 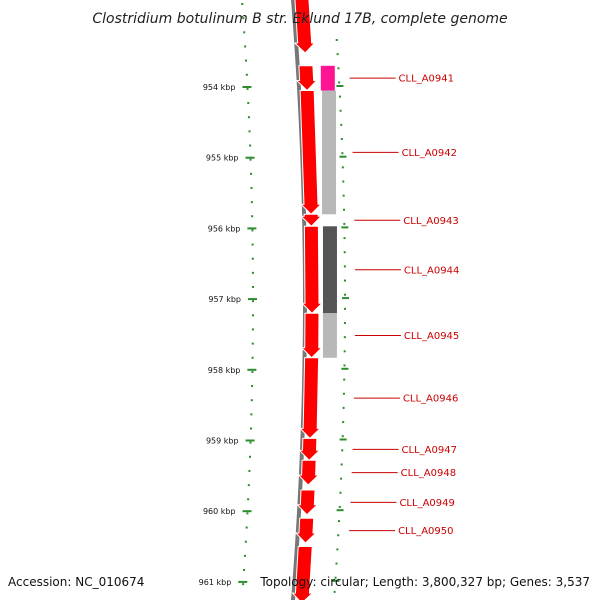 I want to click on gene-label: CLL_A0945, so click(x=431, y=336).